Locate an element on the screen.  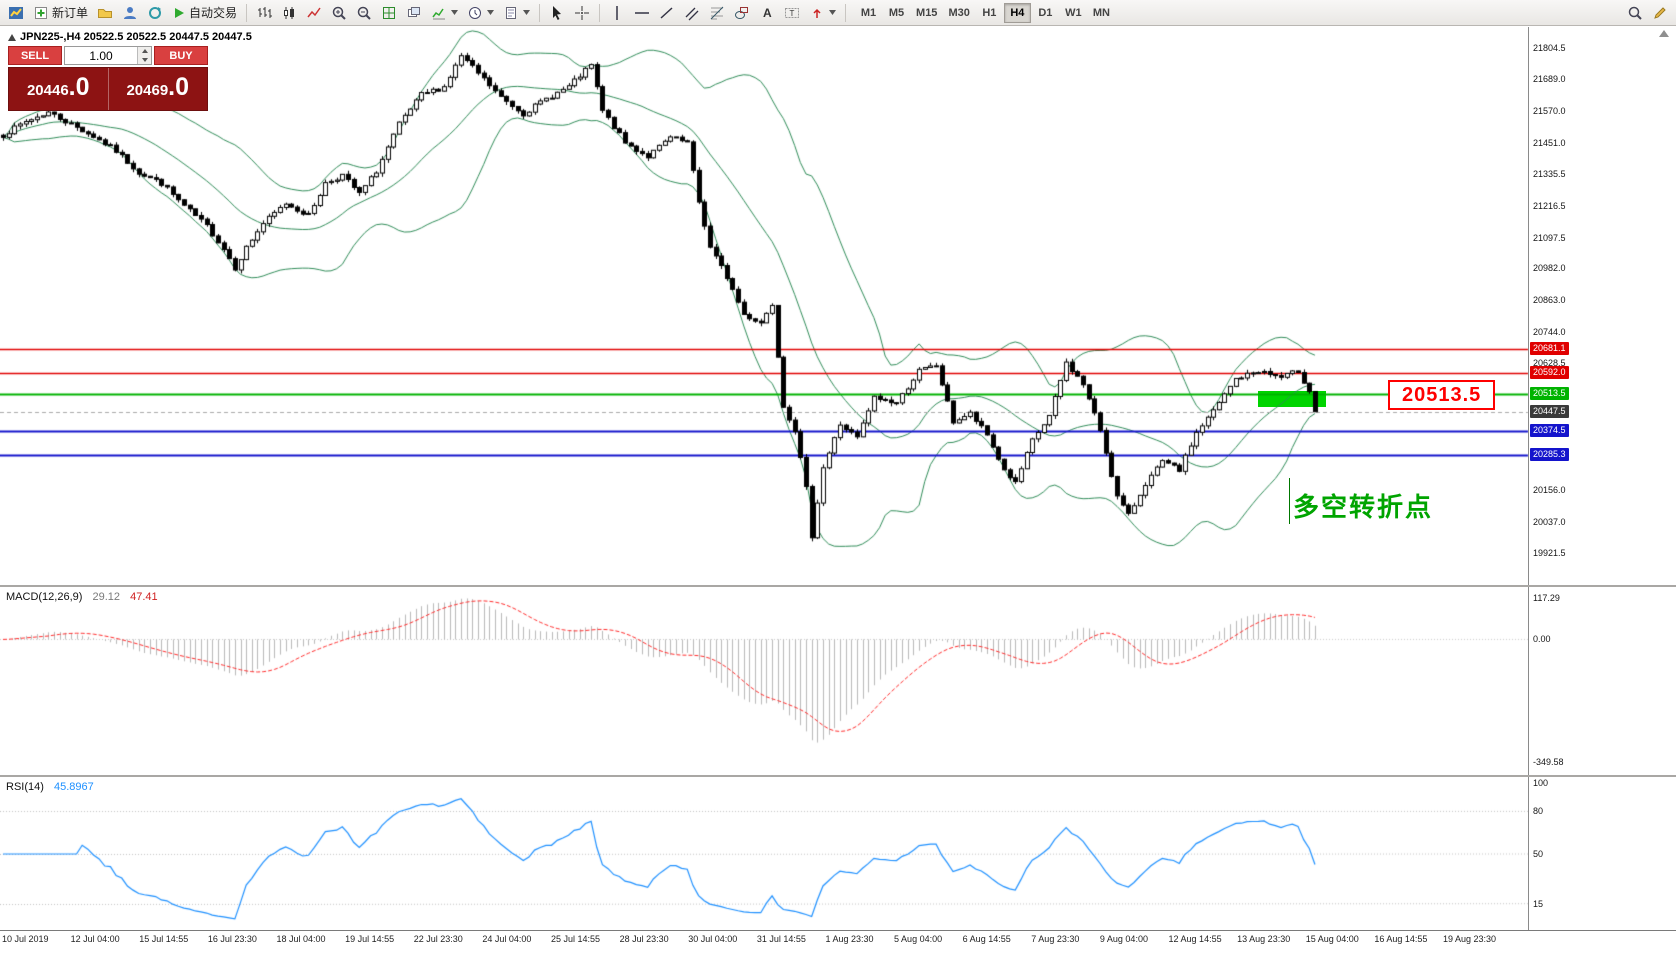
cursor-button is located at coordinates (557, 13).